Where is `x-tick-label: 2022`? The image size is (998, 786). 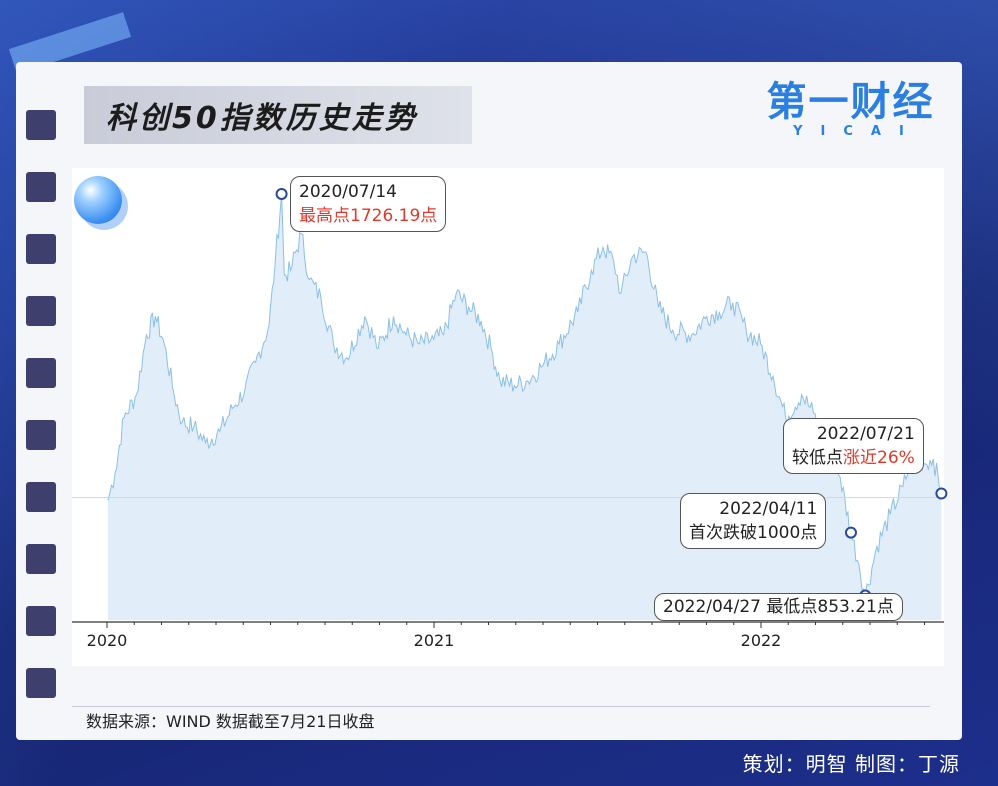 x-tick-label: 2022 is located at coordinates (761, 640).